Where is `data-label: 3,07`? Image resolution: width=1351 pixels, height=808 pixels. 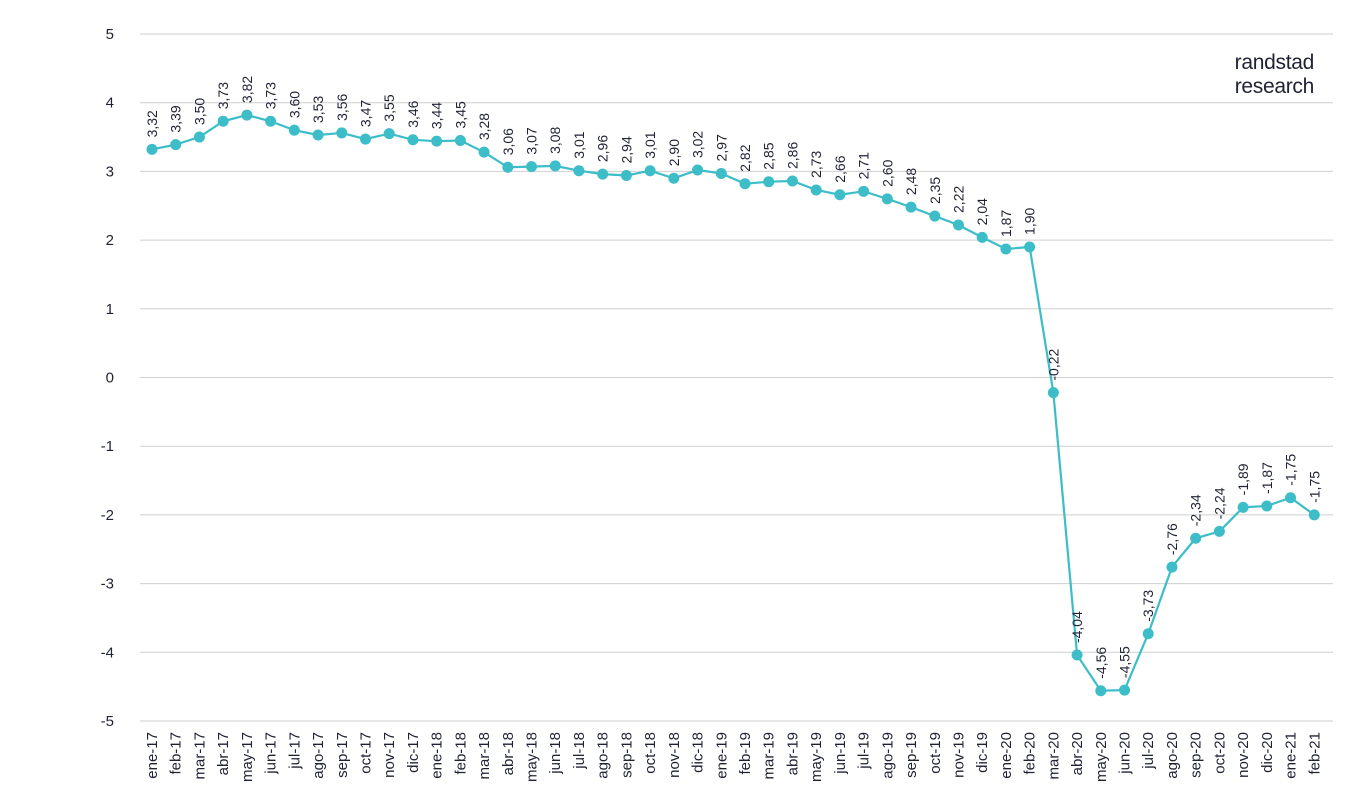 data-label: 3,07 is located at coordinates (532, 140).